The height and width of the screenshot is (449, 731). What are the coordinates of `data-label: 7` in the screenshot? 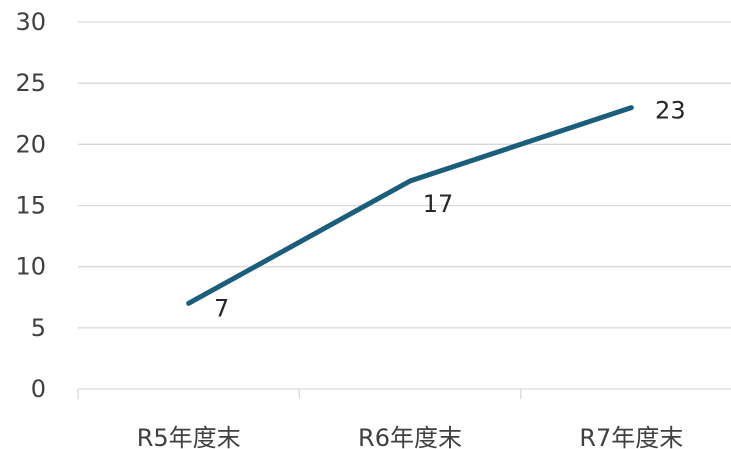 It's located at (221, 308).